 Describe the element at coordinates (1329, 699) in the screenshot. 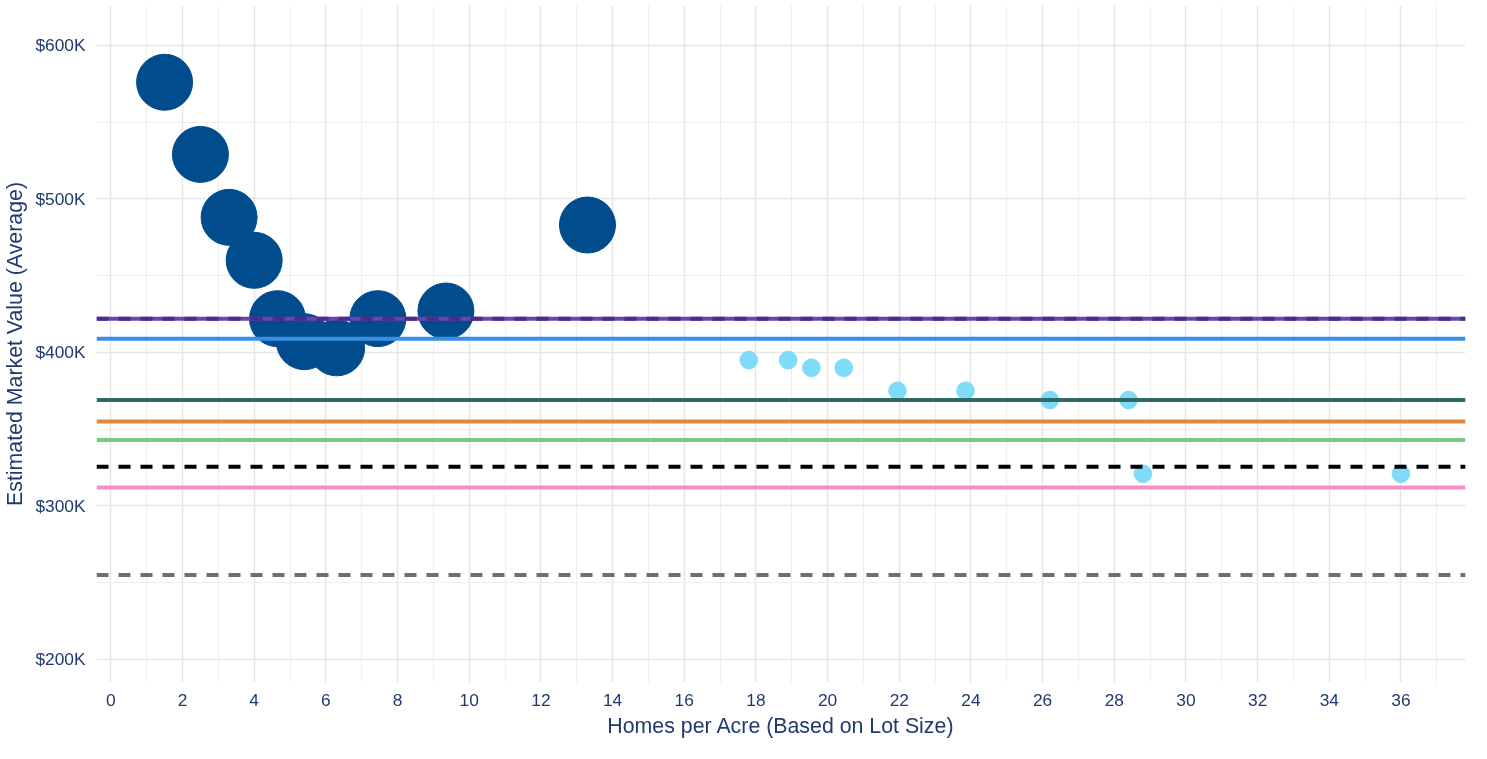

I see `x-tick-label: 34` at that location.